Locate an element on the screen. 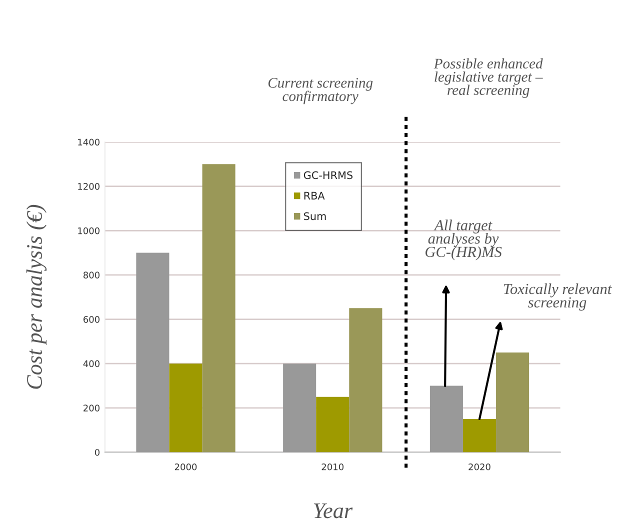 The image size is (644, 524). y-tick-label: 1200 is located at coordinates (89, 186).